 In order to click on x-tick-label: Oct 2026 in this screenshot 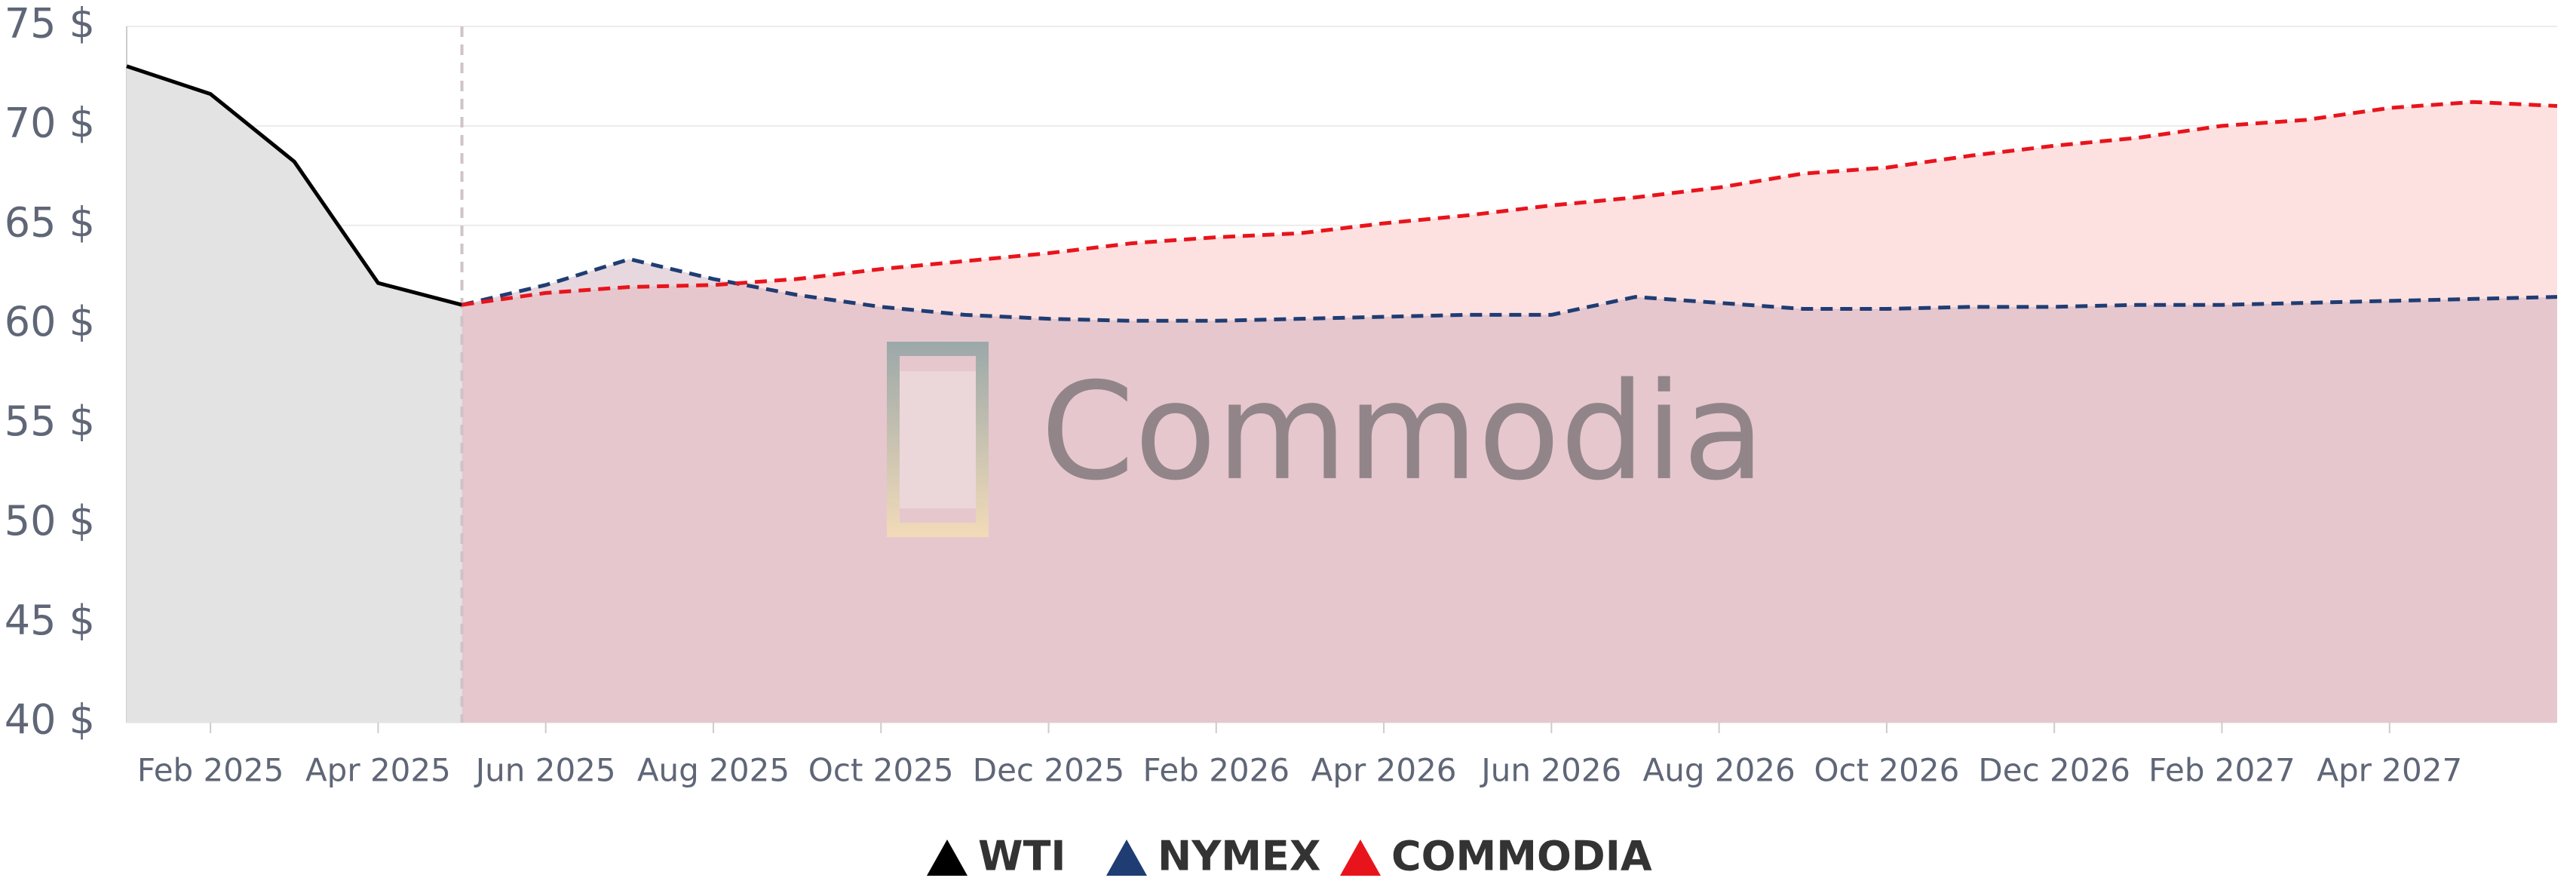, I will do `click(1886, 770)`.